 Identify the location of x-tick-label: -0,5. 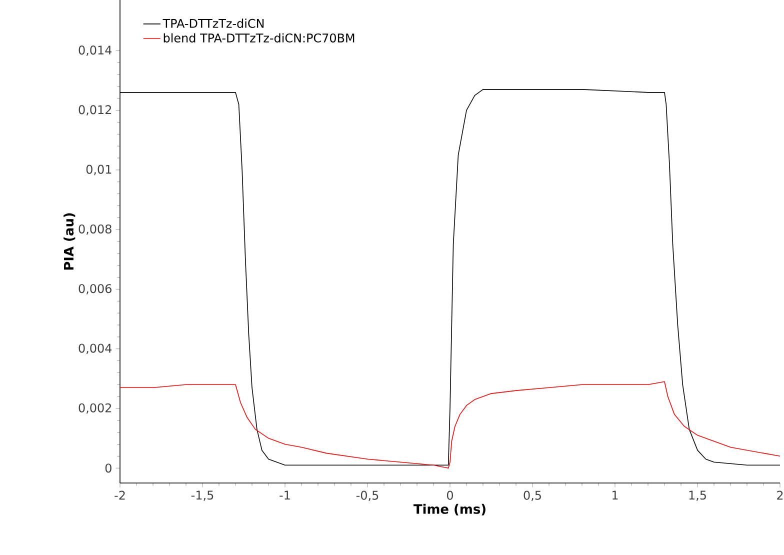
(367, 496).